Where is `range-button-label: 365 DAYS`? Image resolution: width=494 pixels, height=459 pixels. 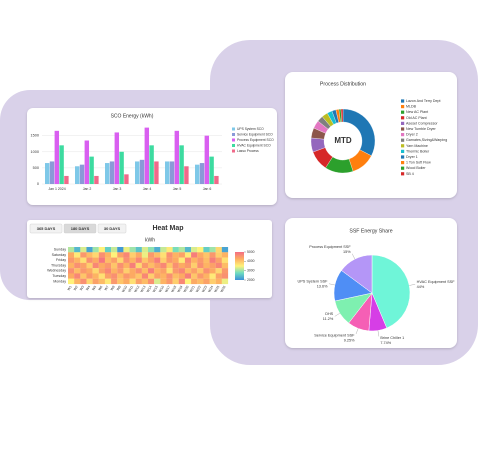 range-button-label: 365 DAYS is located at coordinates (46, 228).